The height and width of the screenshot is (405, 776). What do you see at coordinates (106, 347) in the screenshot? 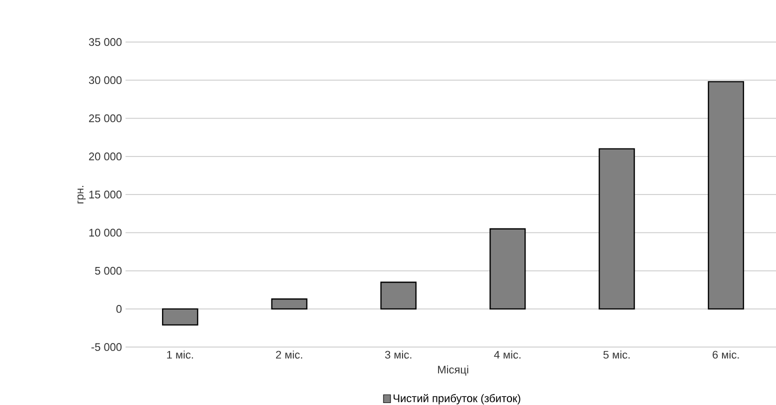
I see `y-tick-label: -5 000` at bounding box center [106, 347].